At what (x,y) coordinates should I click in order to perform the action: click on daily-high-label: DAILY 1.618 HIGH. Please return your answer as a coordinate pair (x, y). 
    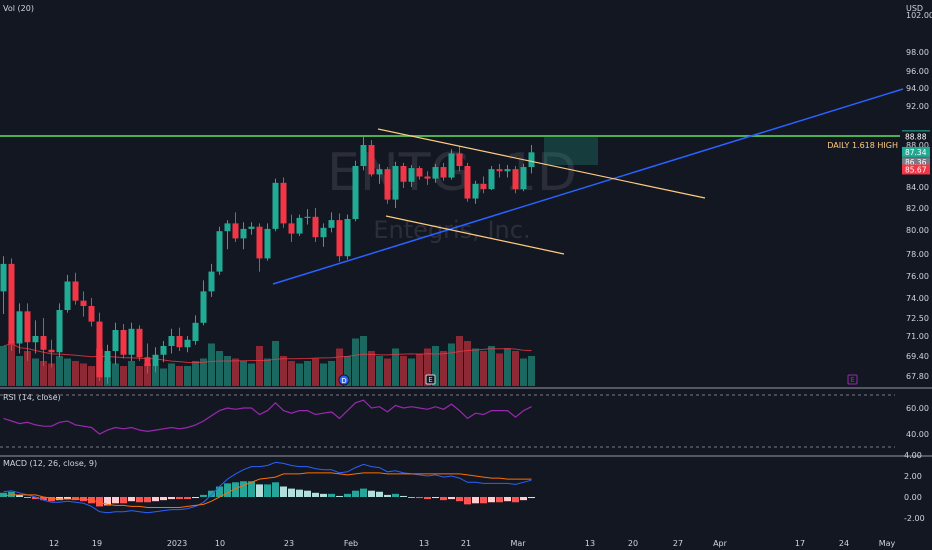
    Looking at the image, I should click on (862, 145).